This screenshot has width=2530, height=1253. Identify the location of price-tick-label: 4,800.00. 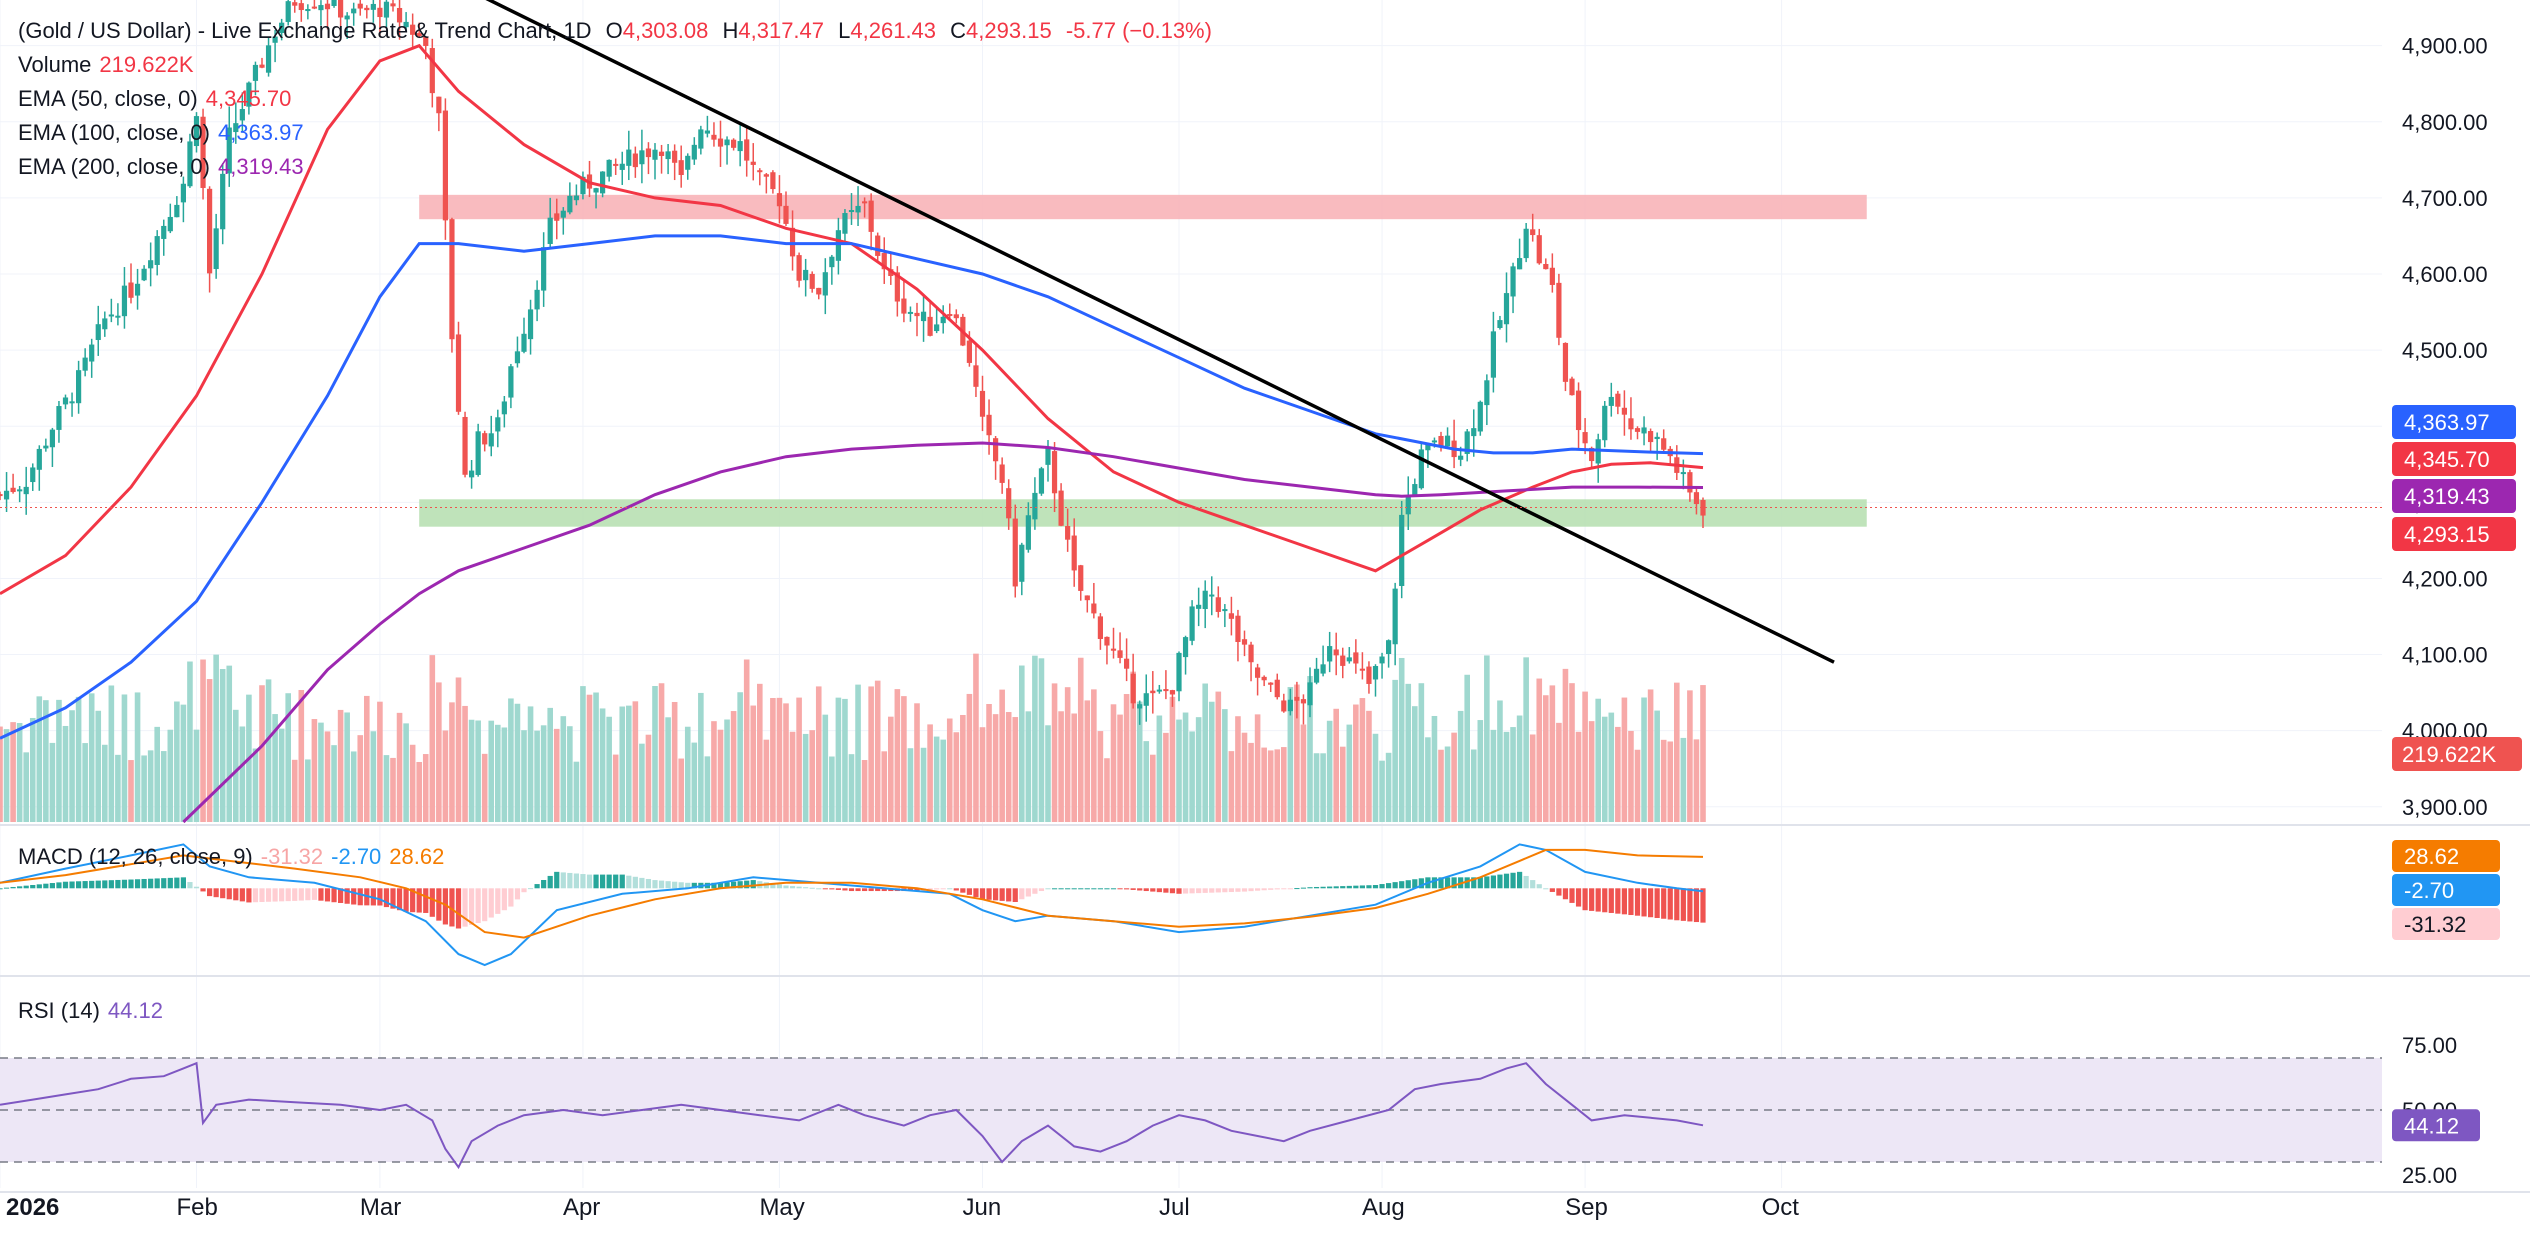
(2445, 122).